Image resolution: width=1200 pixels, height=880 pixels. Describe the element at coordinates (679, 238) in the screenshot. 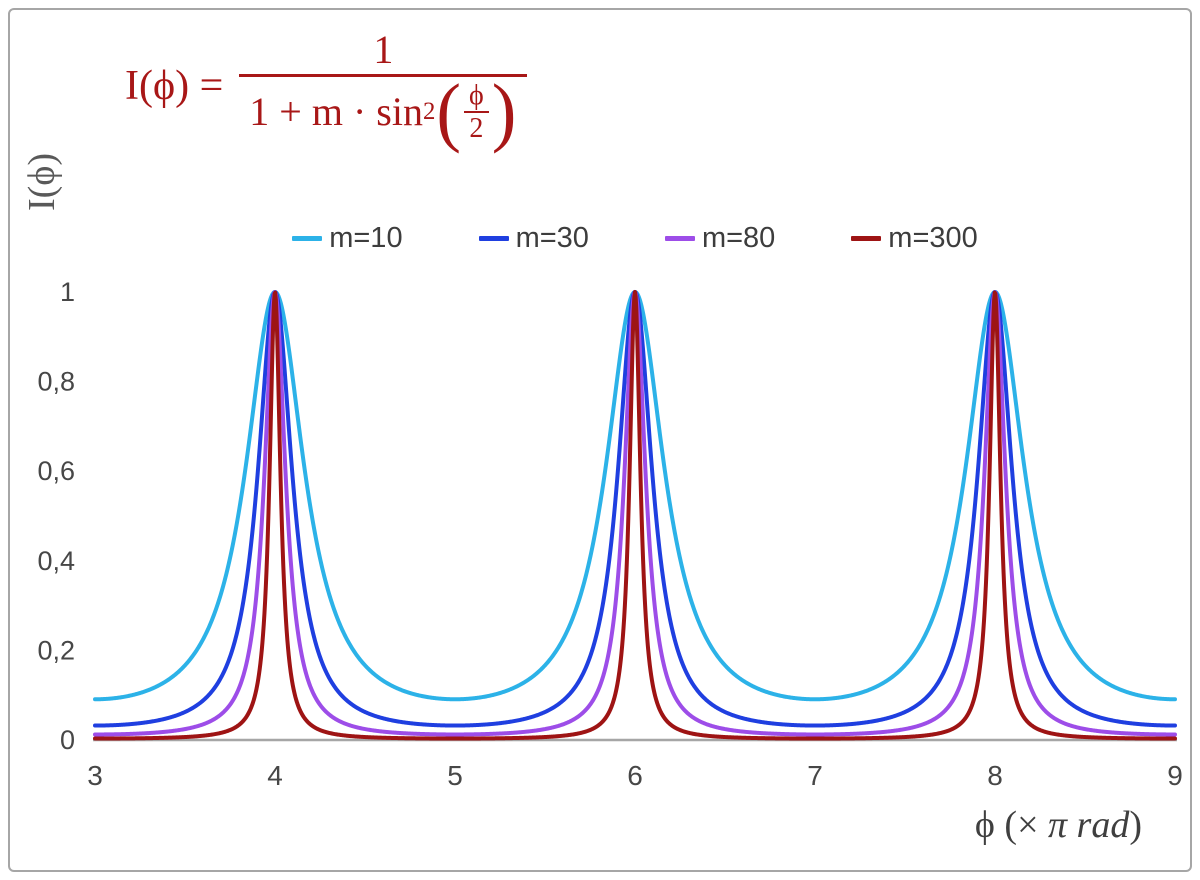

I see `legend-line-swatch-m80` at that location.